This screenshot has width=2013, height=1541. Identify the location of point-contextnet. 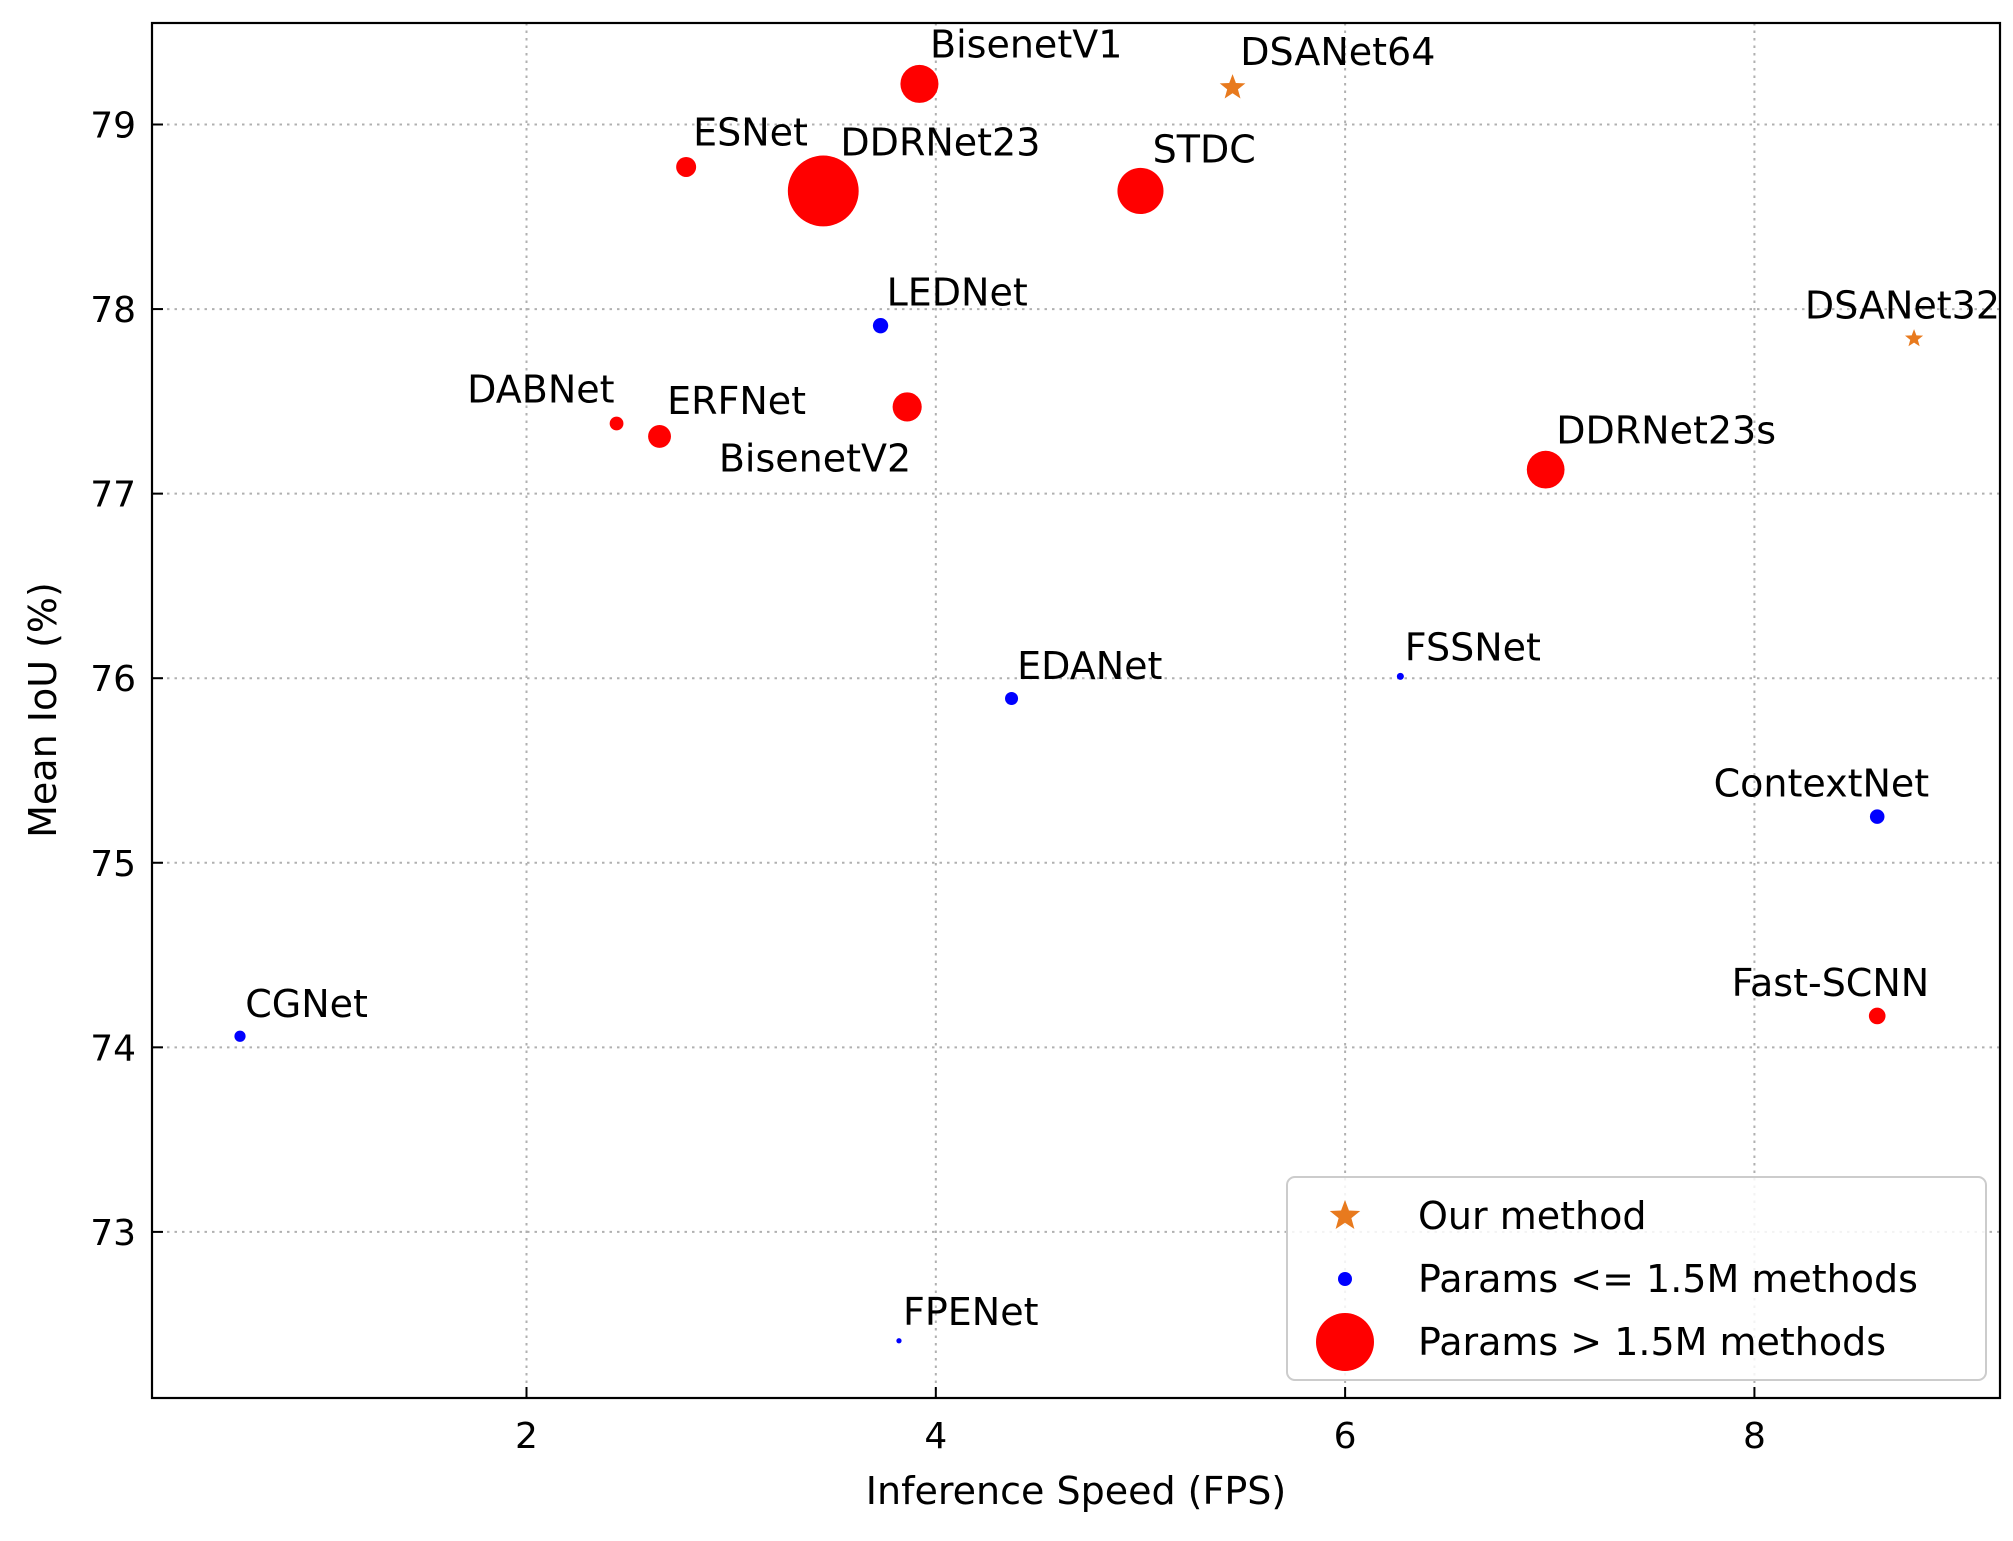
(1877, 816).